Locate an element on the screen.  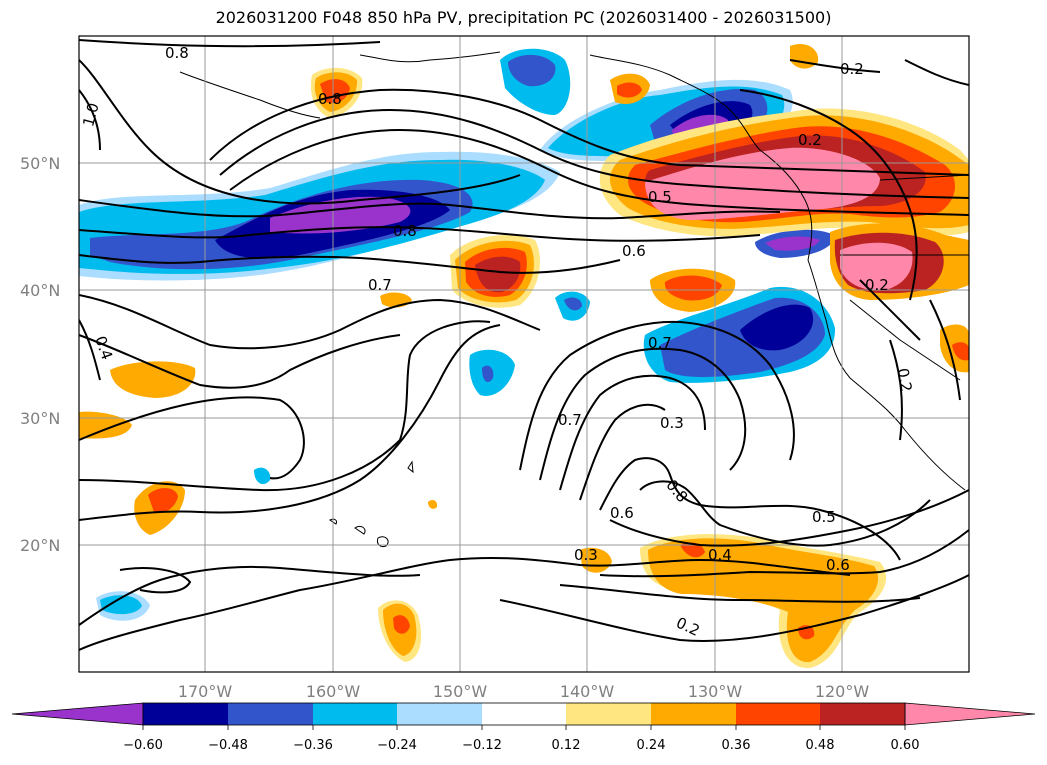
neg-small-3-core is located at coordinates (121, 605).